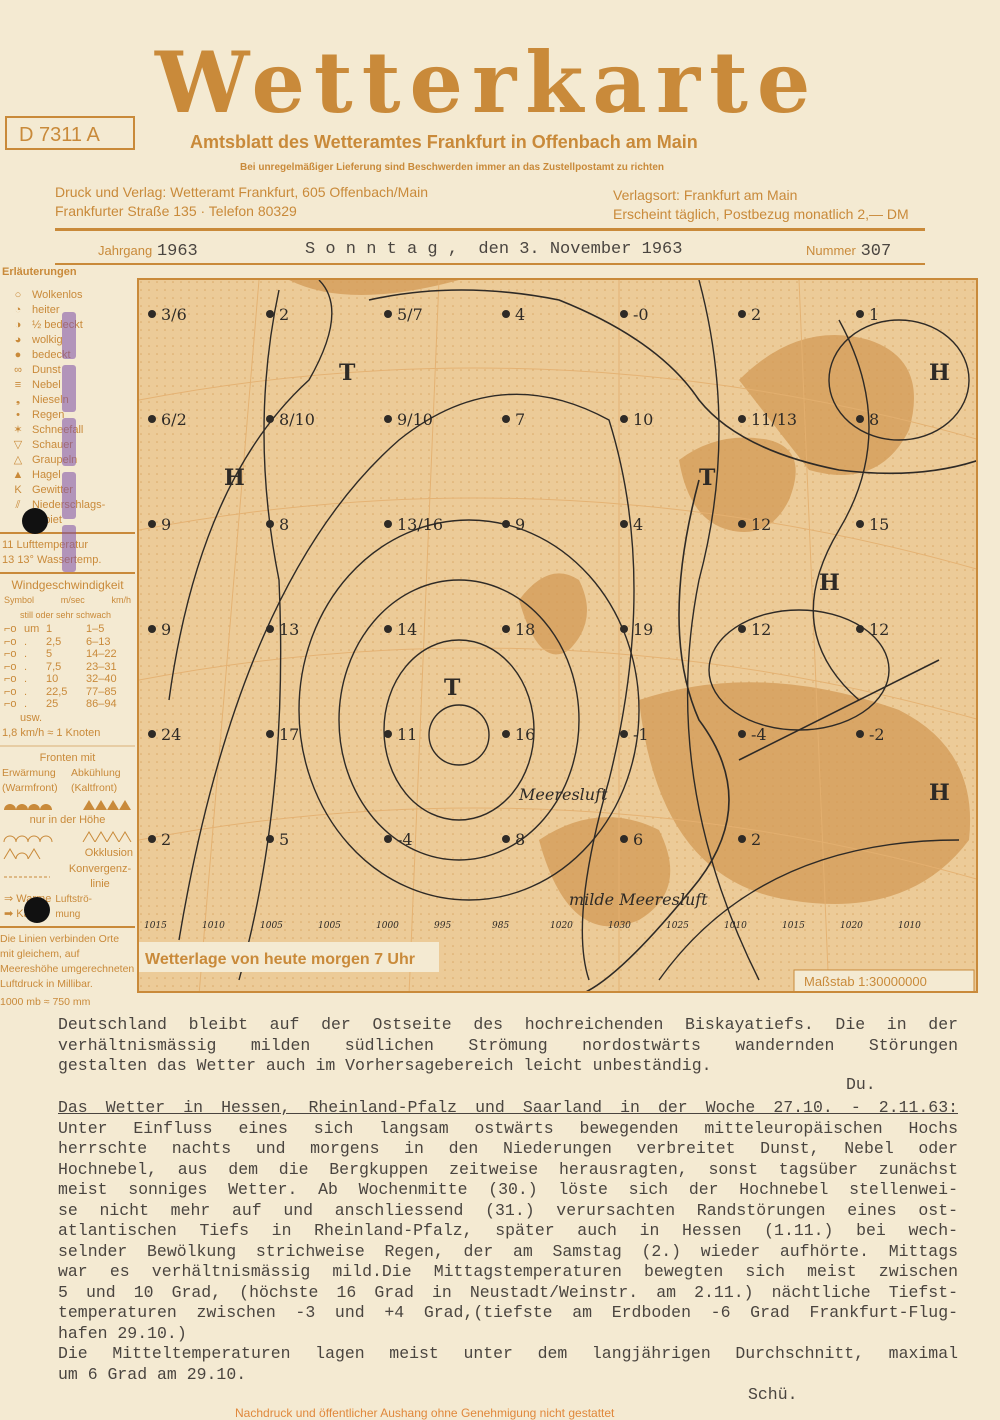  I want to click on warm-front-aloft-icon, so click(28, 838).